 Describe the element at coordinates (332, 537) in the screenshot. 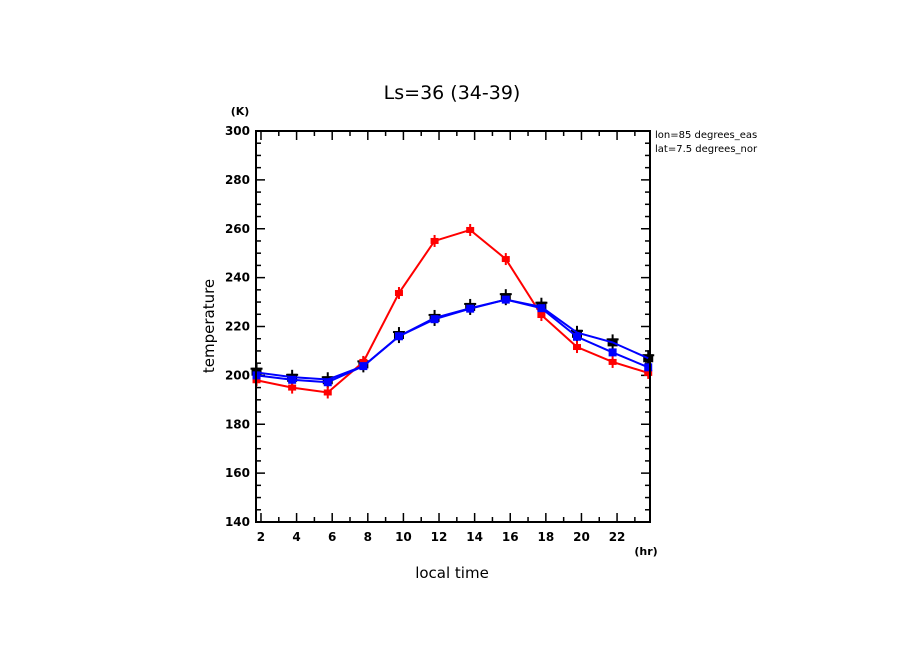

I see `x-tick-label: 6` at that location.